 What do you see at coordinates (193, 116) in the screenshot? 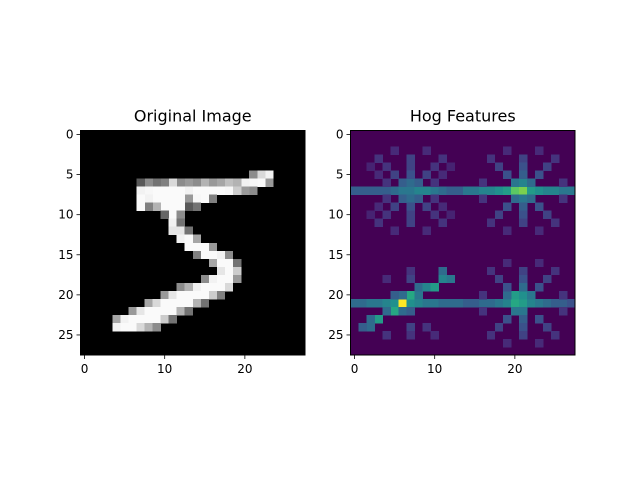
I see `original-image-title: Original Image` at bounding box center [193, 116].